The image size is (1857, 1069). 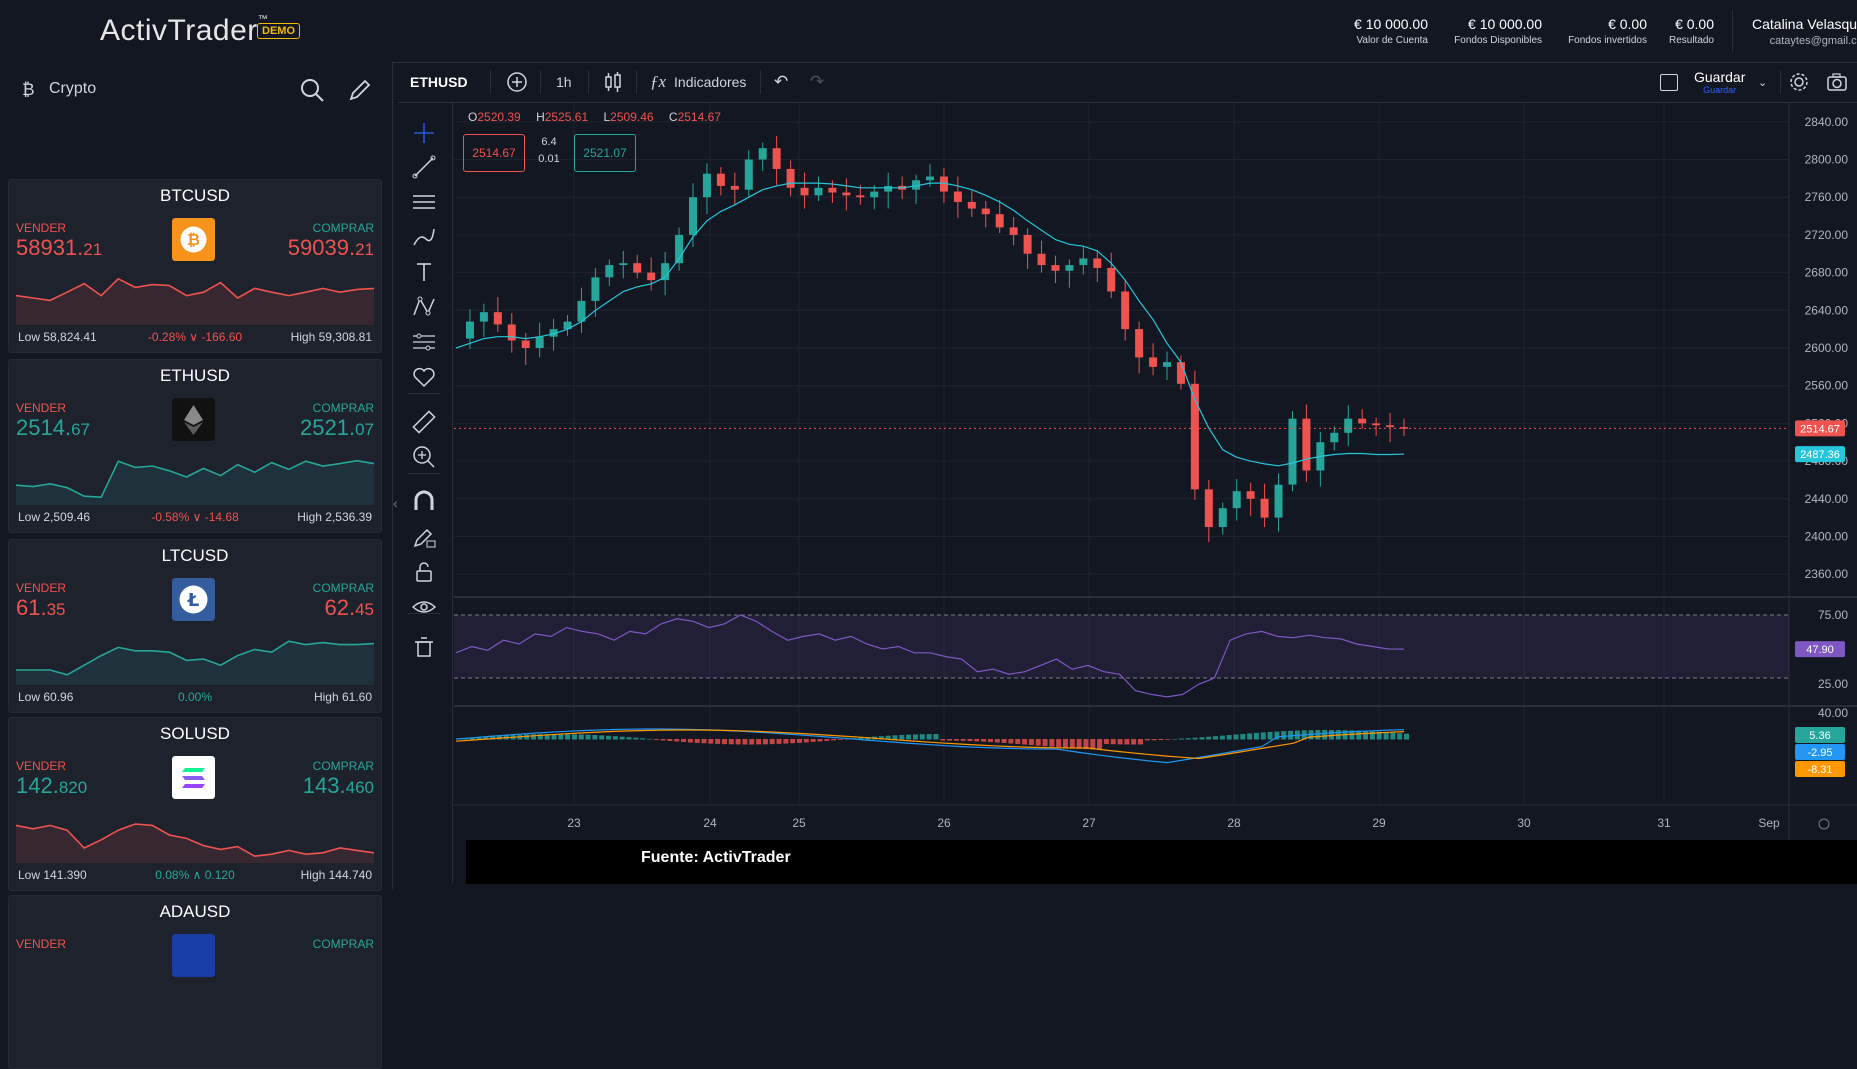 I want to click on lot-size: 0.01, so click(x=549, y=159).